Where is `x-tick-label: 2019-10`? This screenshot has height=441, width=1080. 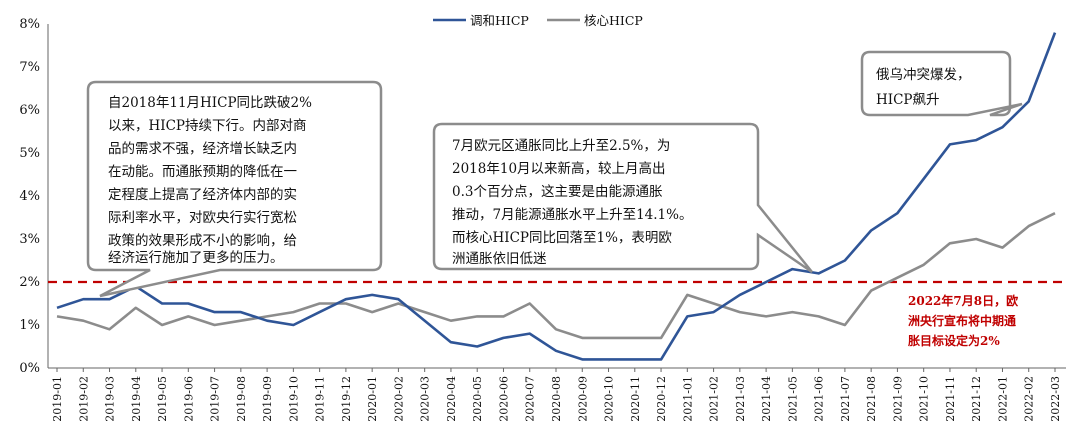 x-tick-label: 2019-10 is located at coordinates (293, 399).